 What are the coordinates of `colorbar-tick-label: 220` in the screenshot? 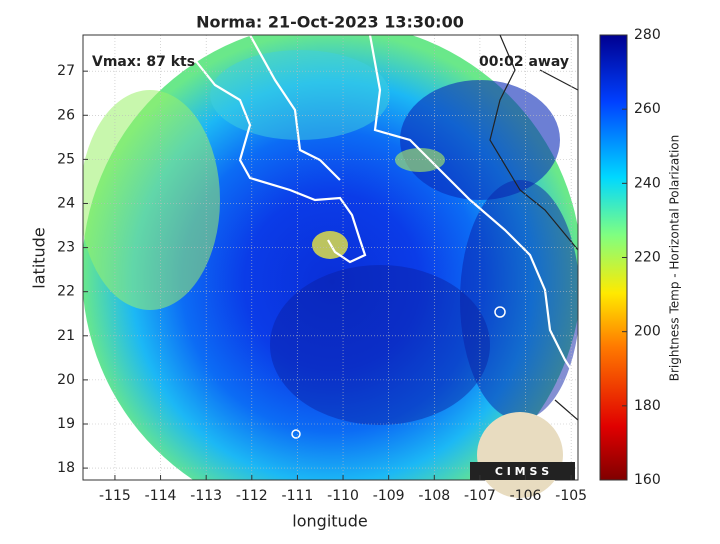 It's located at (647, 258).